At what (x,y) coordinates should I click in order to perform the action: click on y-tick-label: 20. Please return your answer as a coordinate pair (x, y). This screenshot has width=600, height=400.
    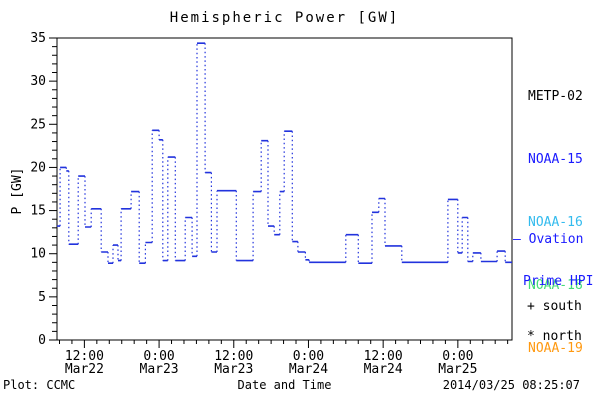
    Looking at the image, I should click on (38, 167).